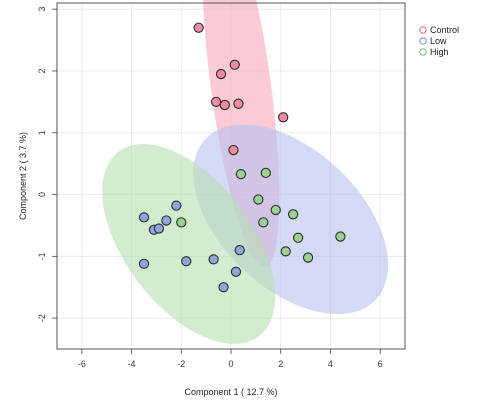 This screenshot has height=411, width=477. What do you see at coordinates (47, 164) in the screenshot?
I see `y-axis-ticks: -2 -1 0 1 2 3` at bounding box center [47, 164].